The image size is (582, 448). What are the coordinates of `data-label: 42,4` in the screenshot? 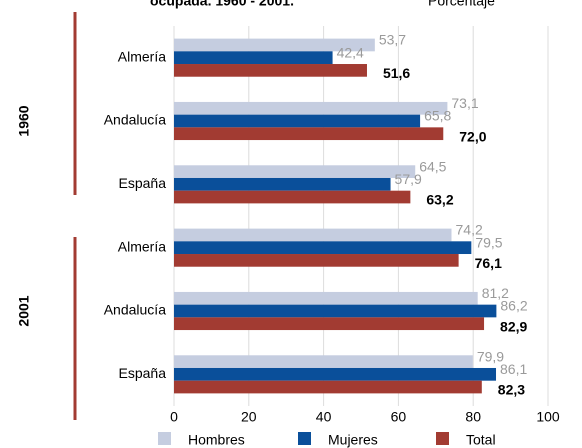 It's located at (350, 52).